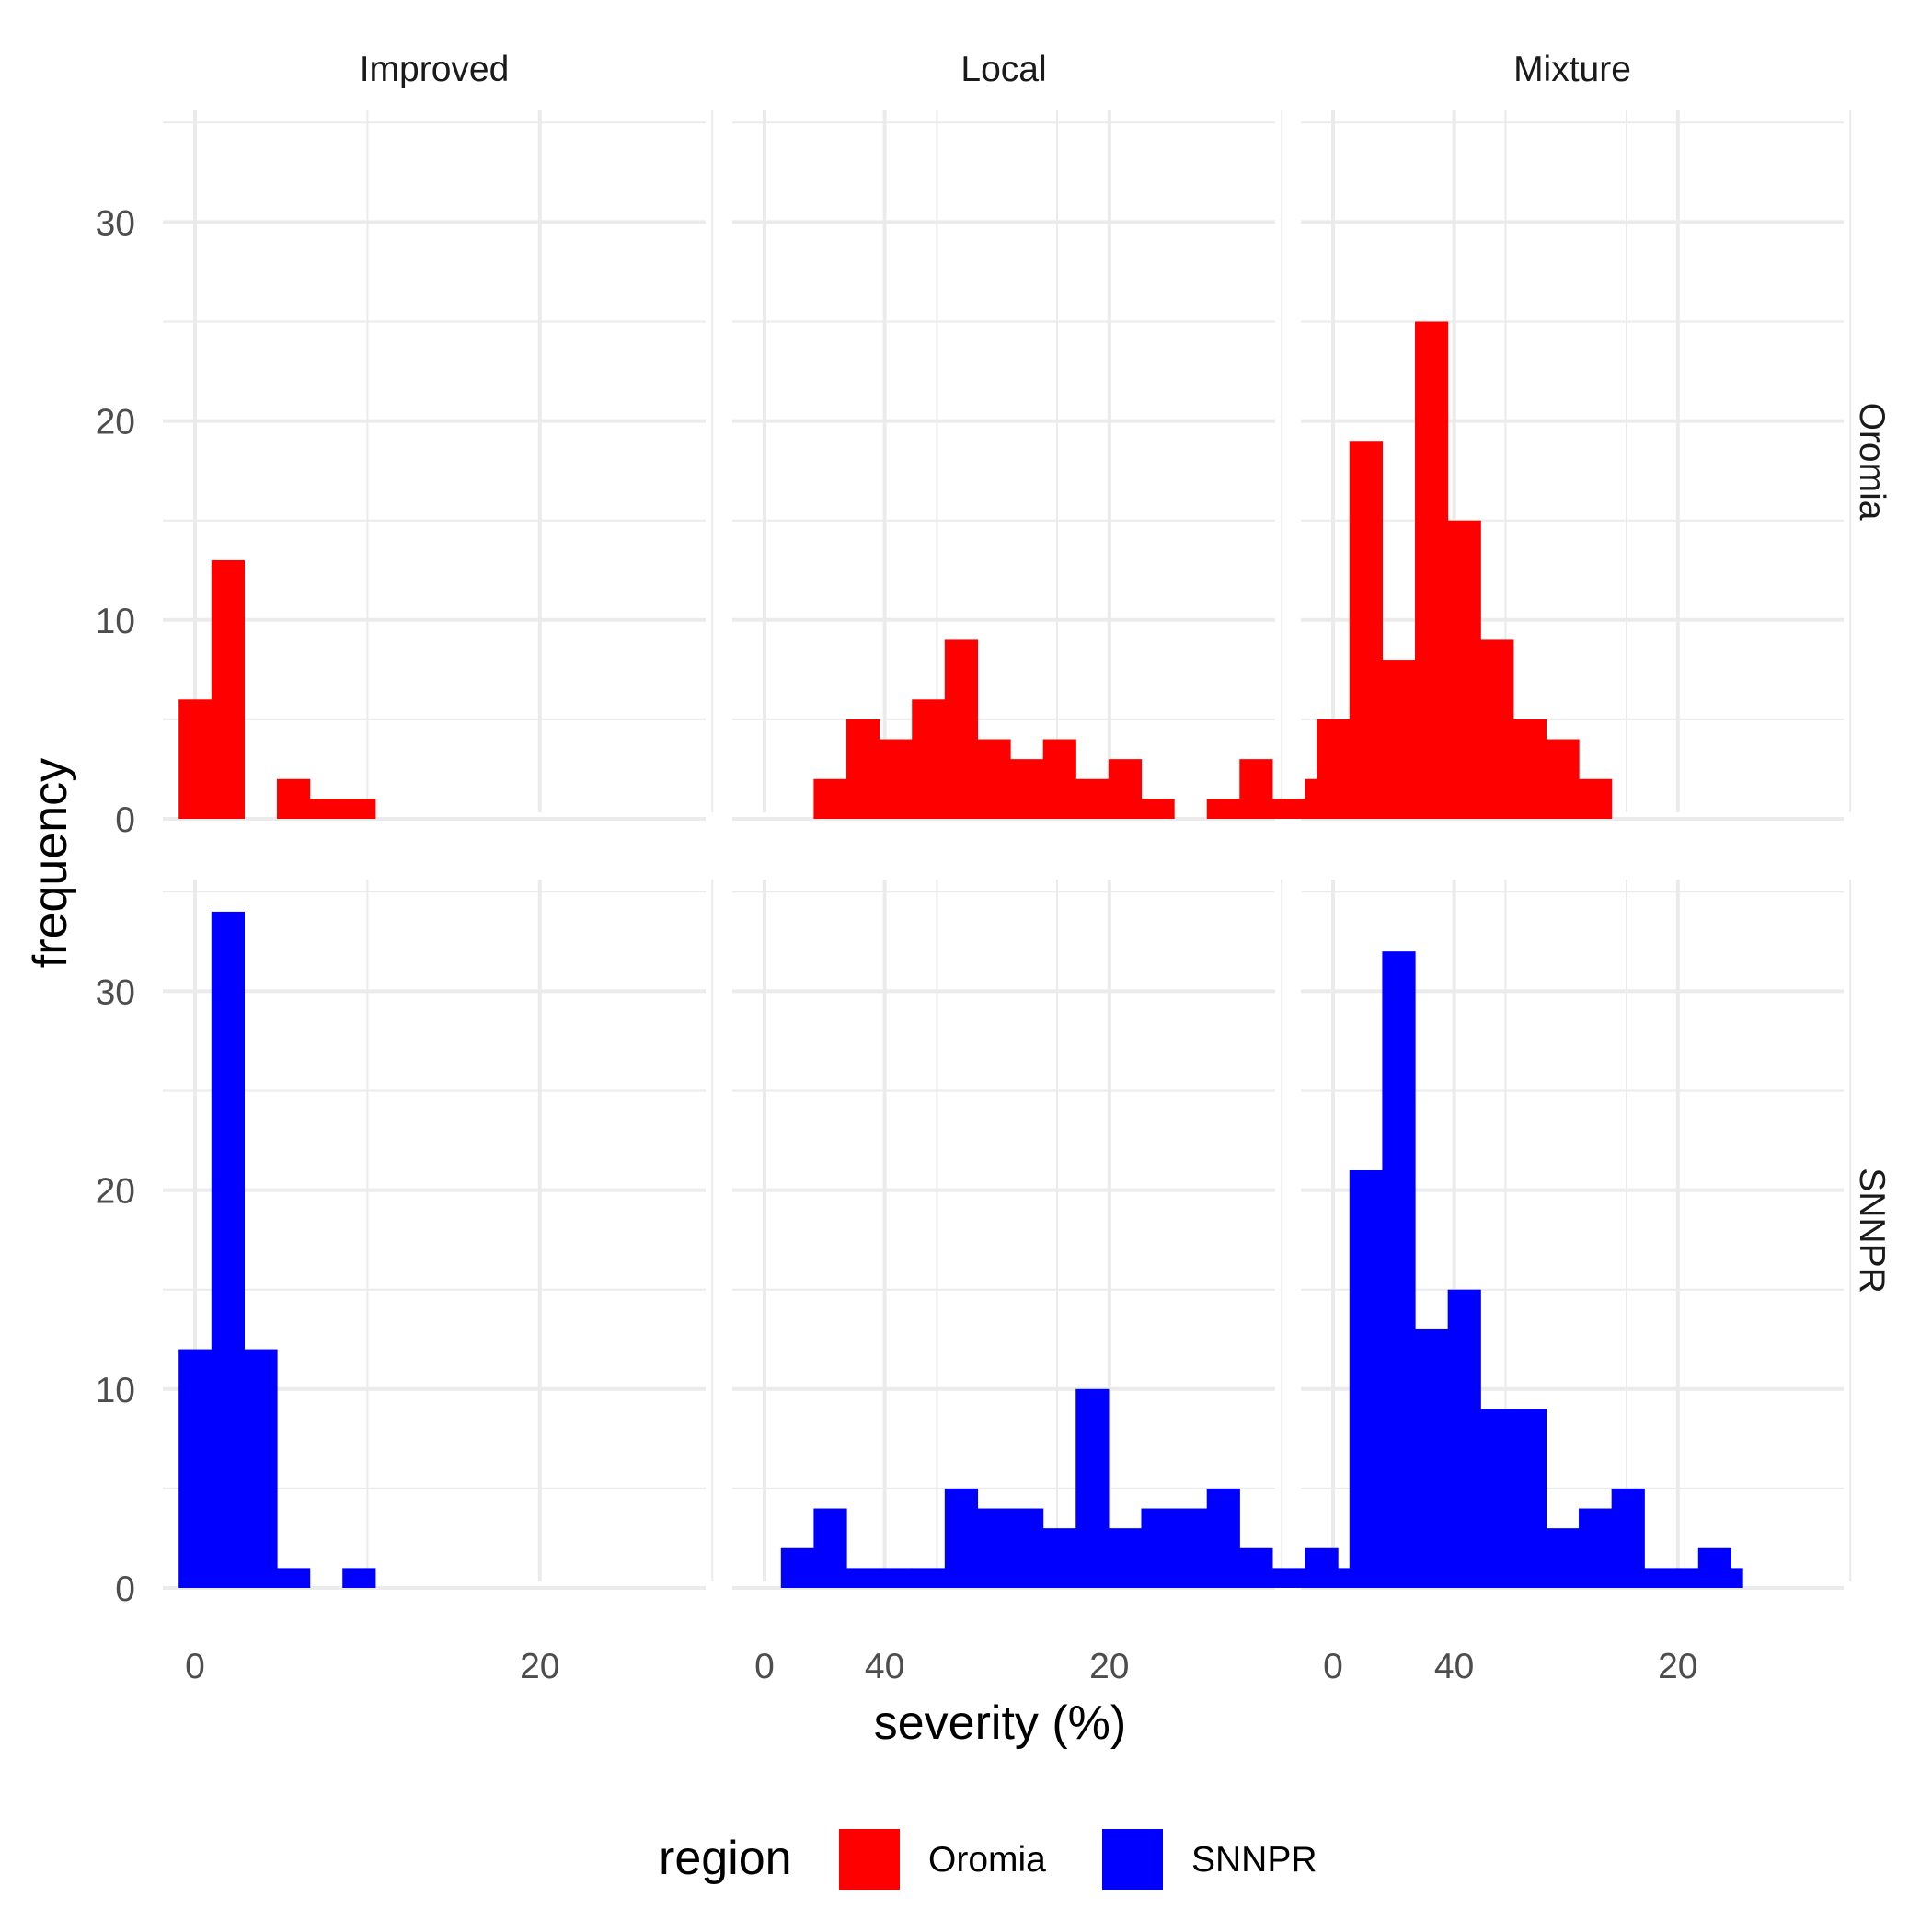  Describe the element at coordinates (1872, 1230) in the screenshot. I see `facet-label-snnpr: SNNPR` at that location.